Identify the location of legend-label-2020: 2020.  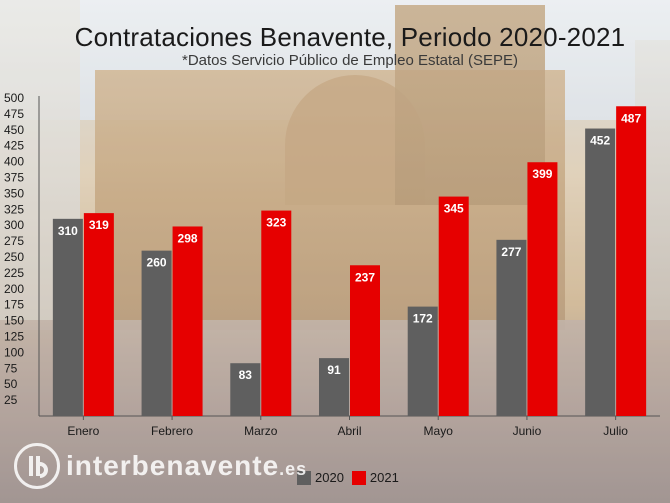
(329, 477).